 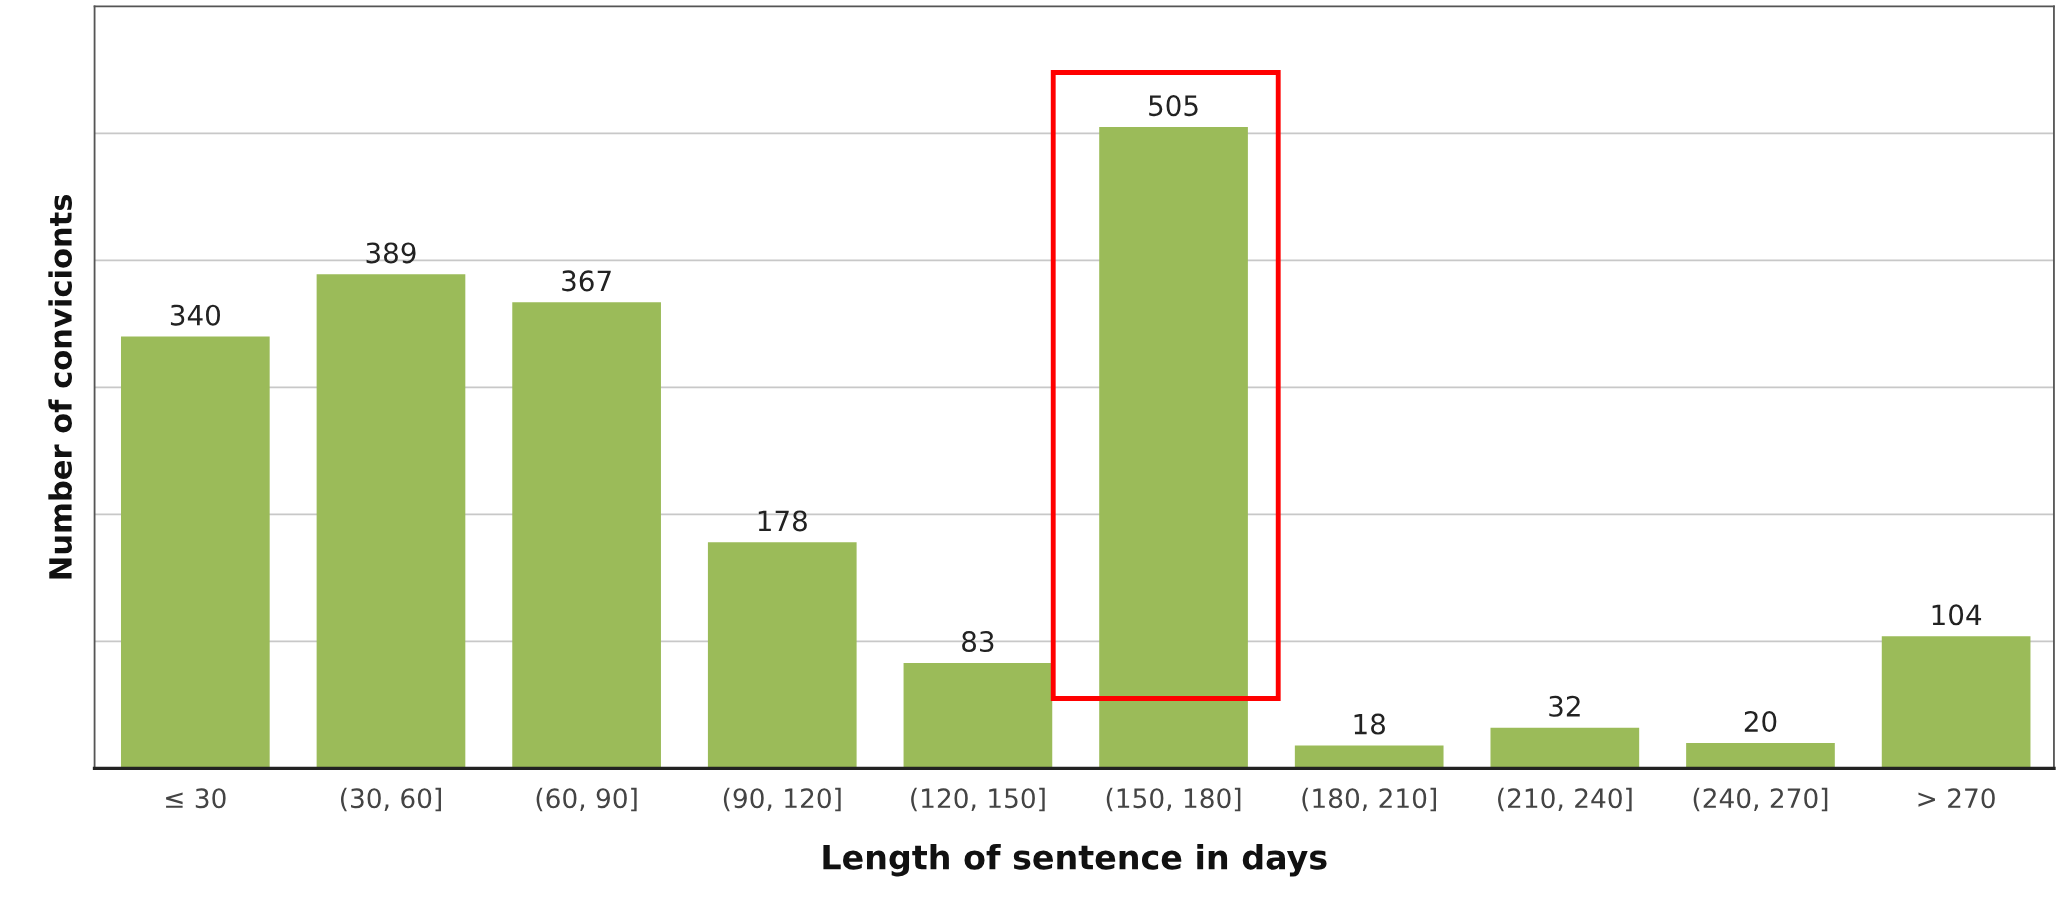 What do you see at coordinates (1369, 799) in the screenshot?
I see `x-tick-label: (180, 210]` at bounding box center [1369, 799].